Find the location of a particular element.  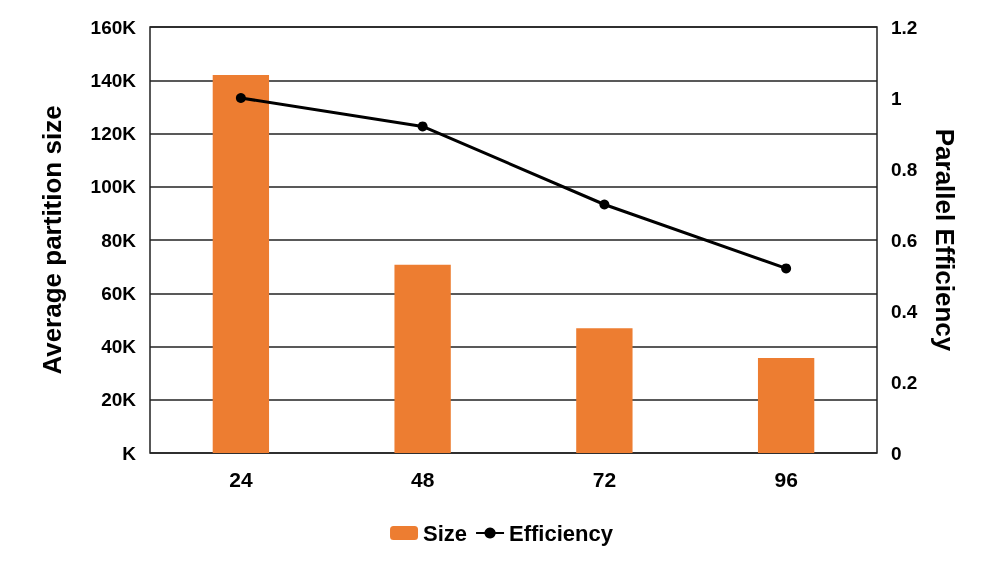

x-tick-label: 72 is located at coordinates (604, 479).